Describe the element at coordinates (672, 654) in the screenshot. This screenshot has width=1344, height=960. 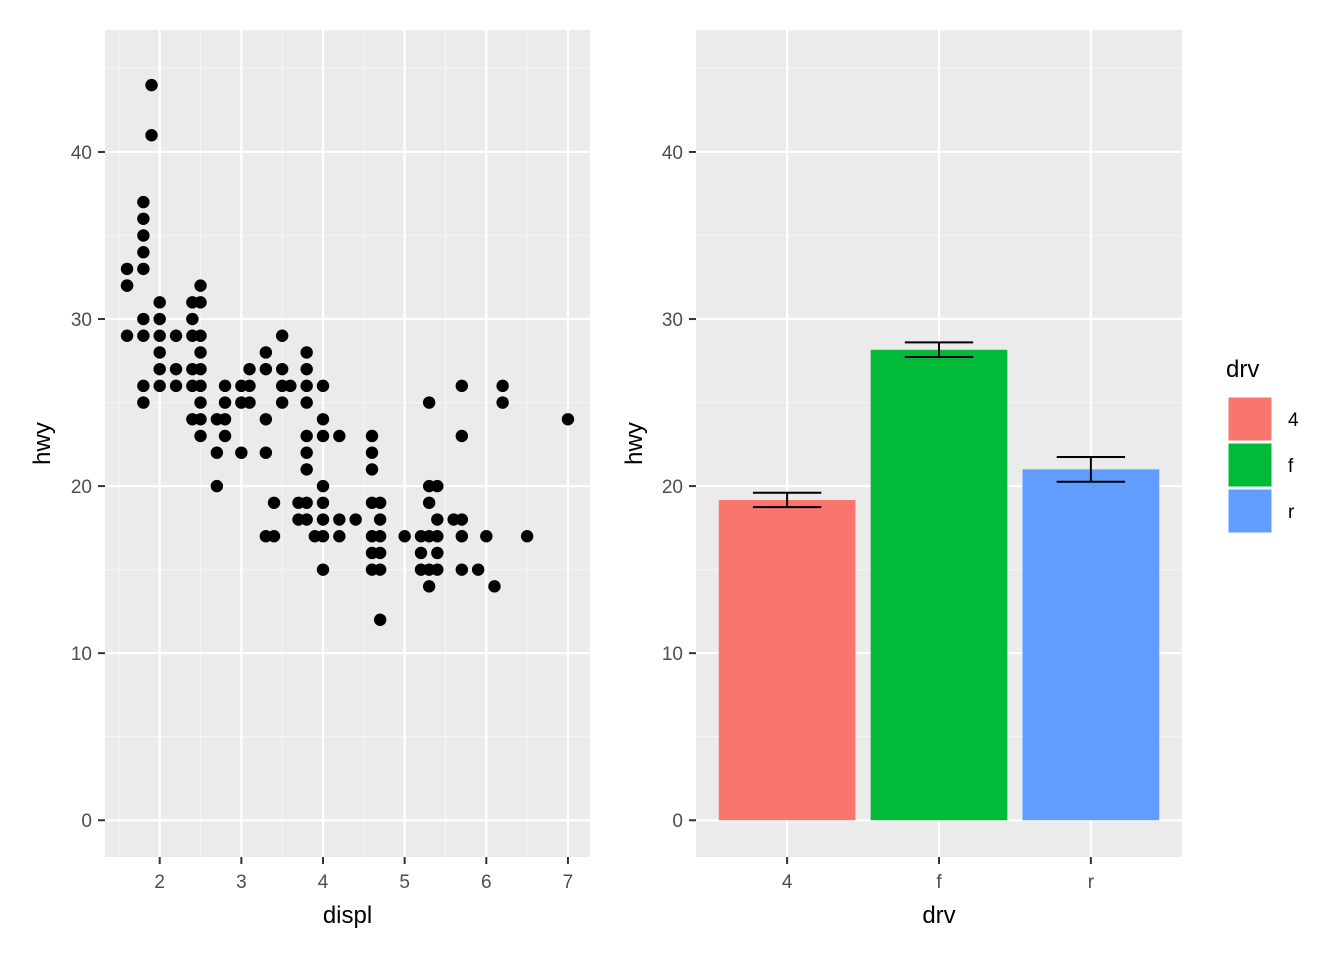
I see `bar-y-tick-label: 10` at that location.